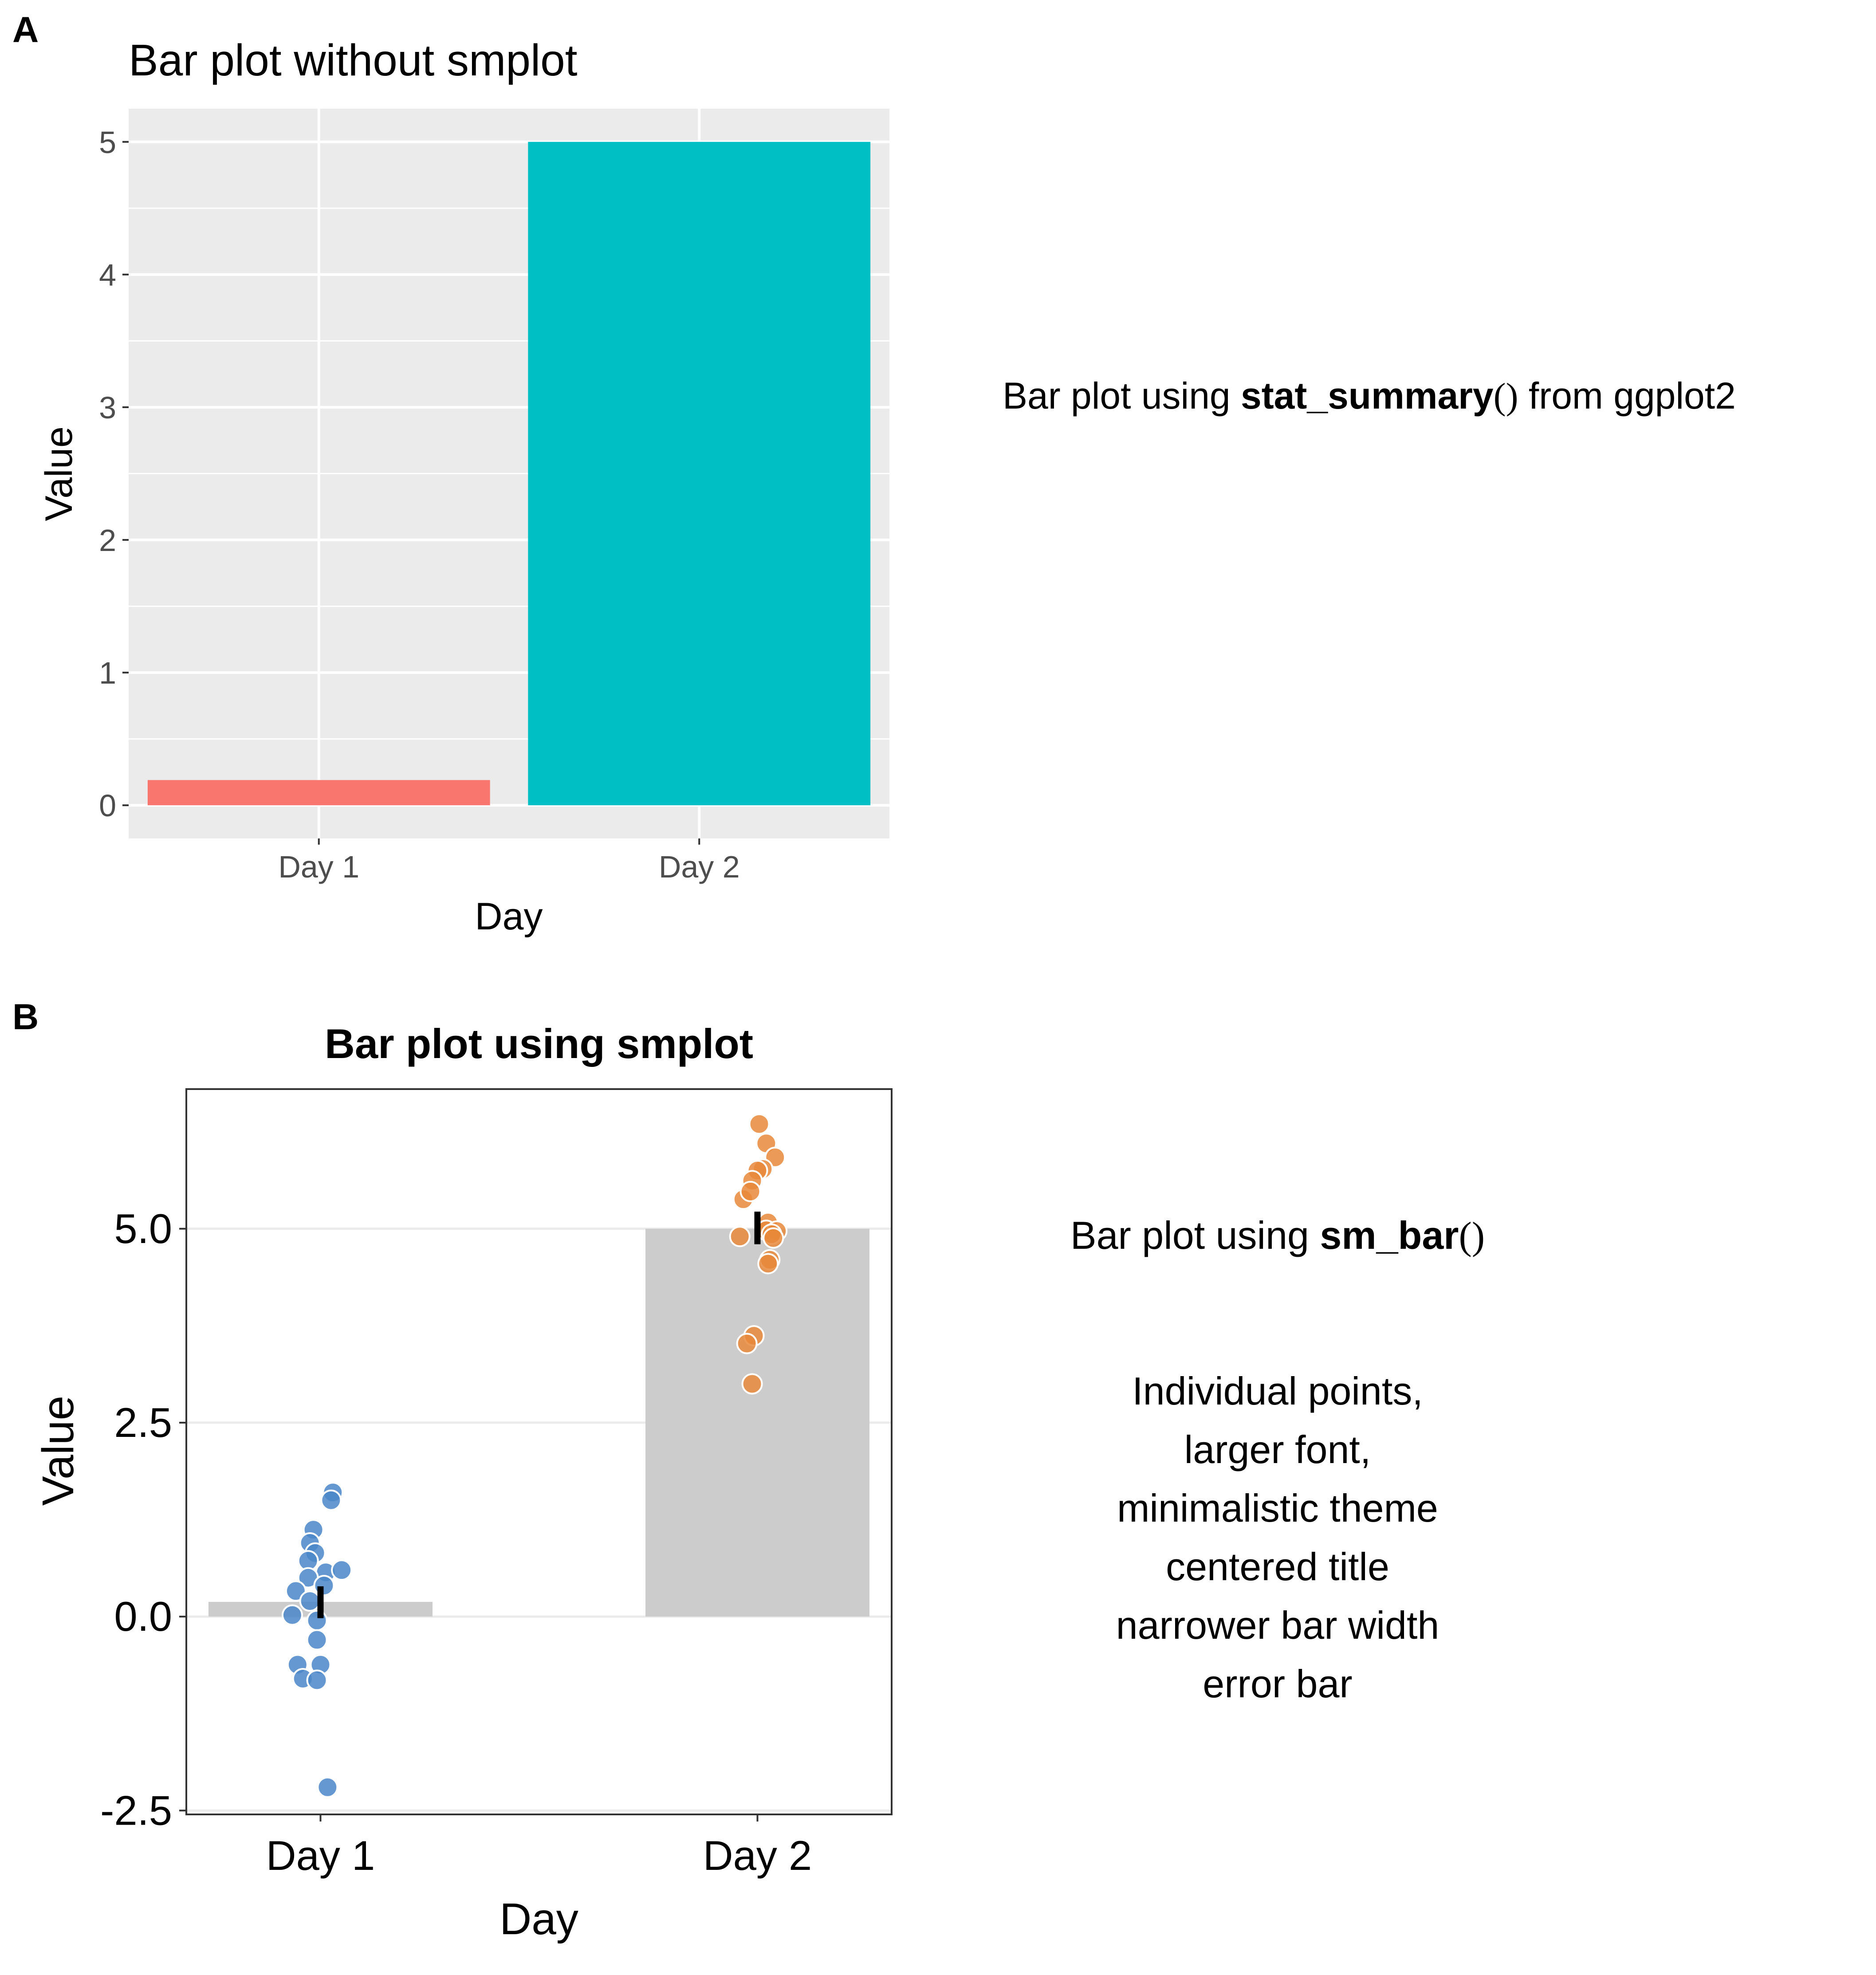 This screenshot has height=1975, width=1876. What do you see at coordinates (353, 60) in the screenshot?
I see `chart-a-title: Bar plot without smplot` at bounding box center [353, 60].